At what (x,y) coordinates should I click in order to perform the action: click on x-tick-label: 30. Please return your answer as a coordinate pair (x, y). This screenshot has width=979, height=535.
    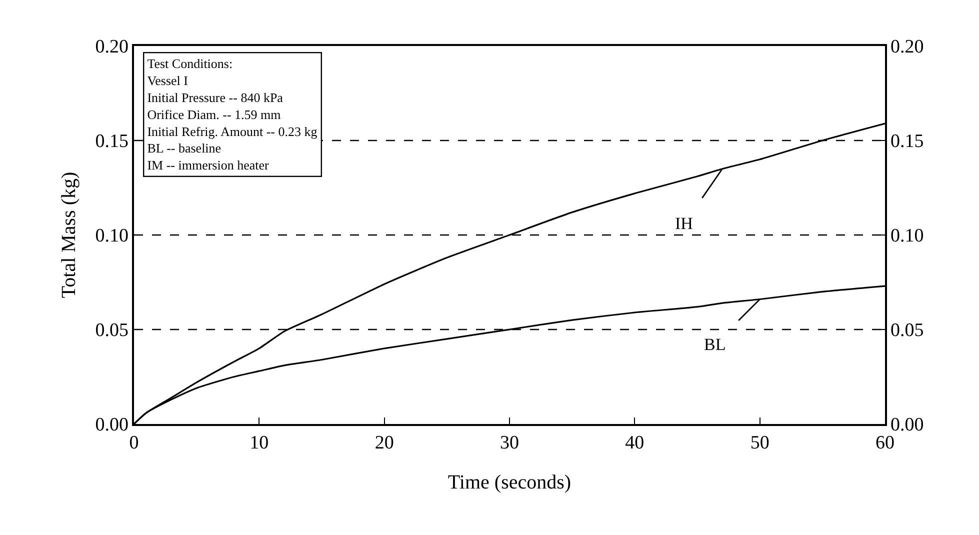
    Looking at the image, I should click on (509, 443).